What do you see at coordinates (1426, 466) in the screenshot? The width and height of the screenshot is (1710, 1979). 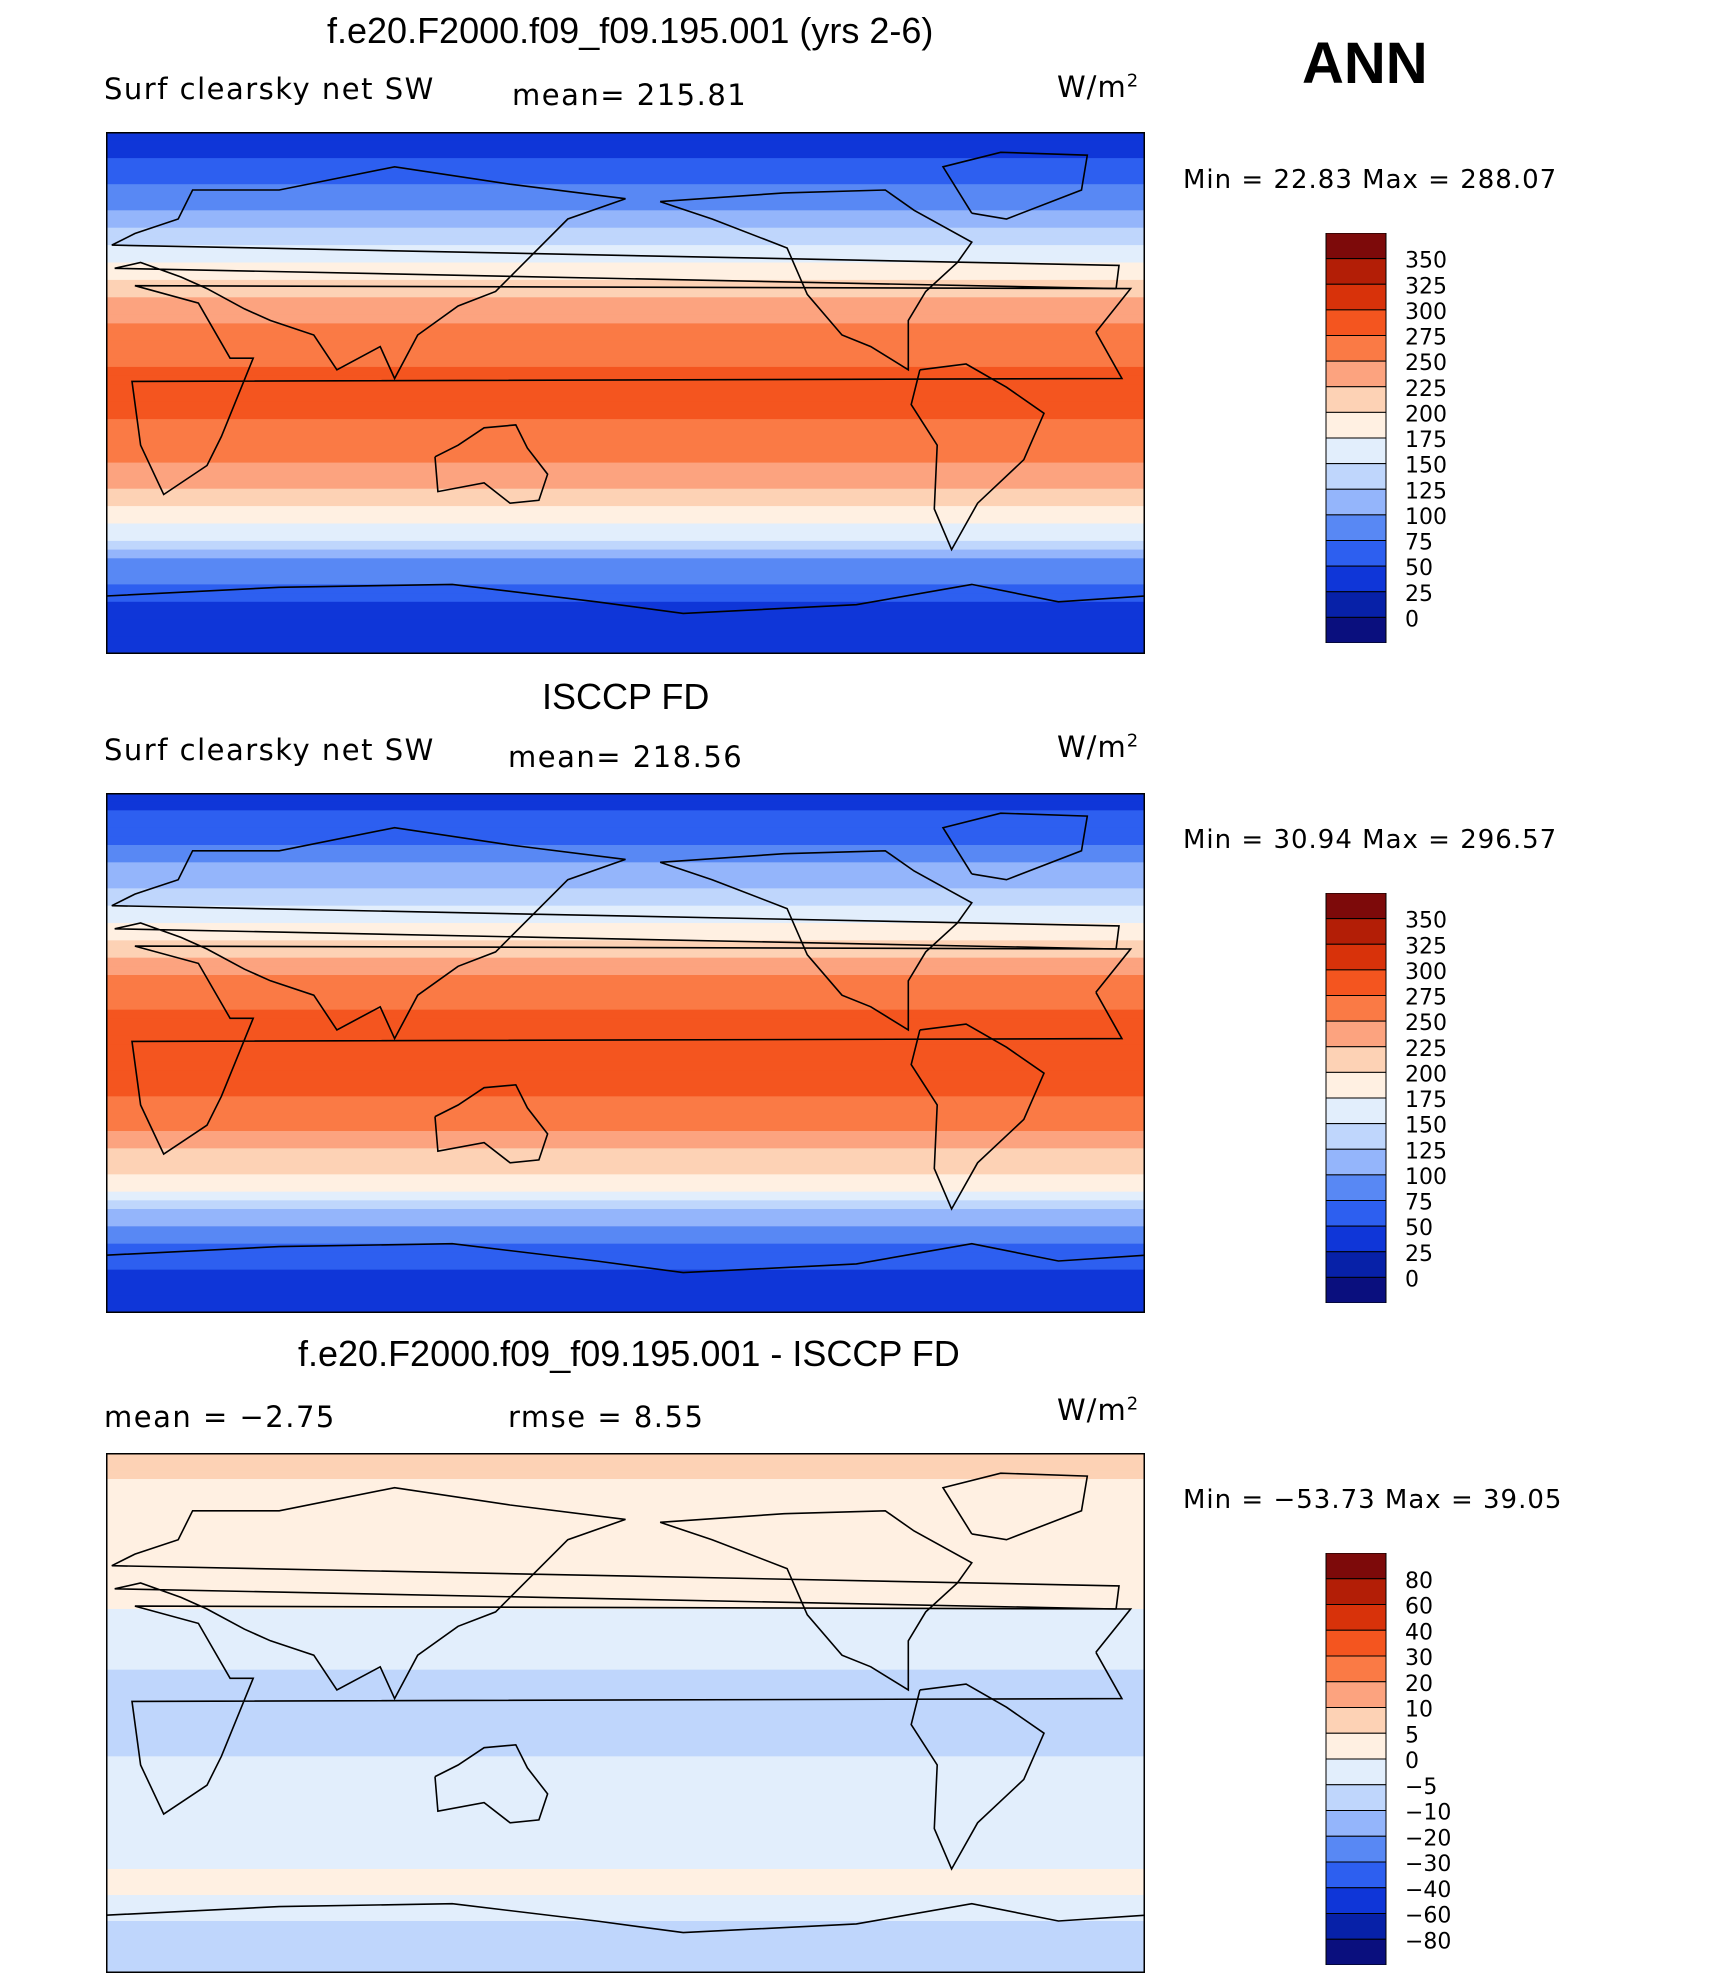 I see `colorbar-tick-label: 150` at bounding box center [1426, 466].